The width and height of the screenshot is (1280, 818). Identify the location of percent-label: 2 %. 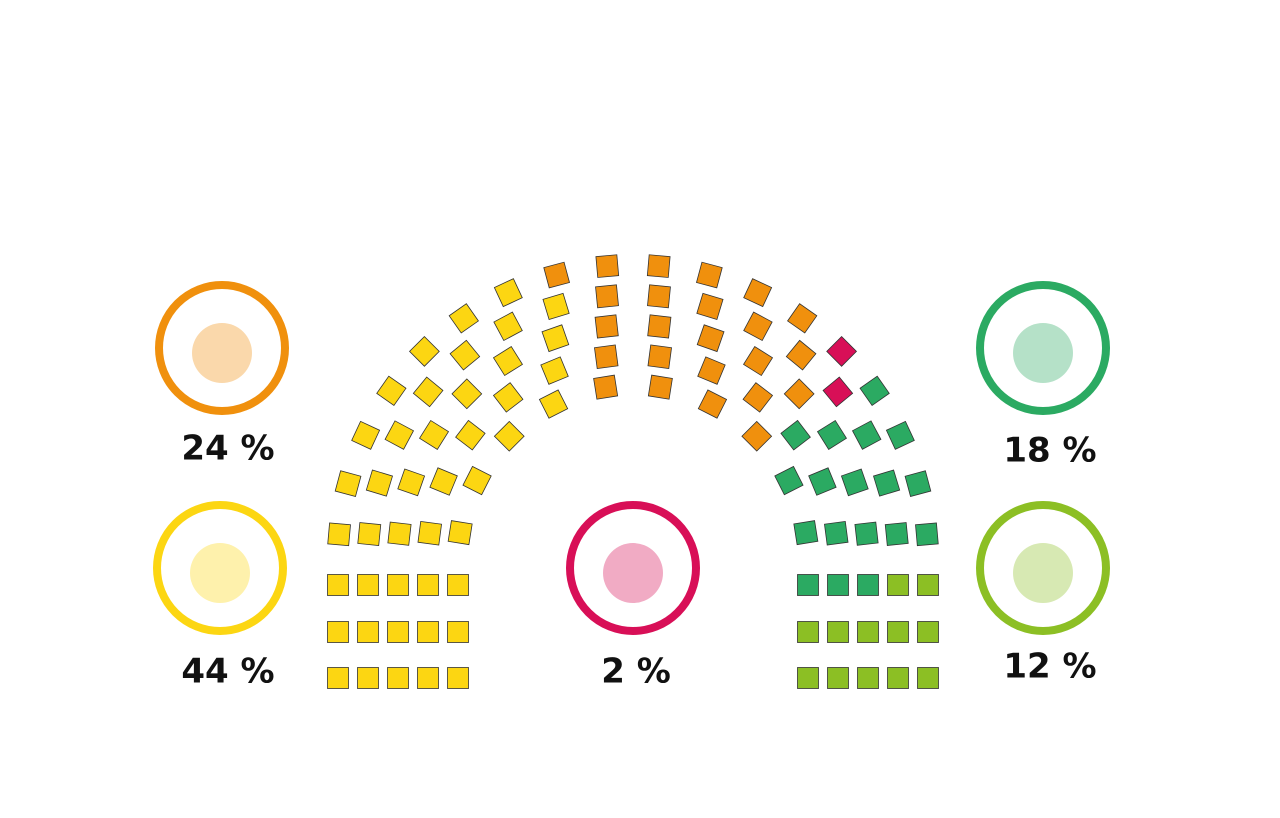
(636, 672).